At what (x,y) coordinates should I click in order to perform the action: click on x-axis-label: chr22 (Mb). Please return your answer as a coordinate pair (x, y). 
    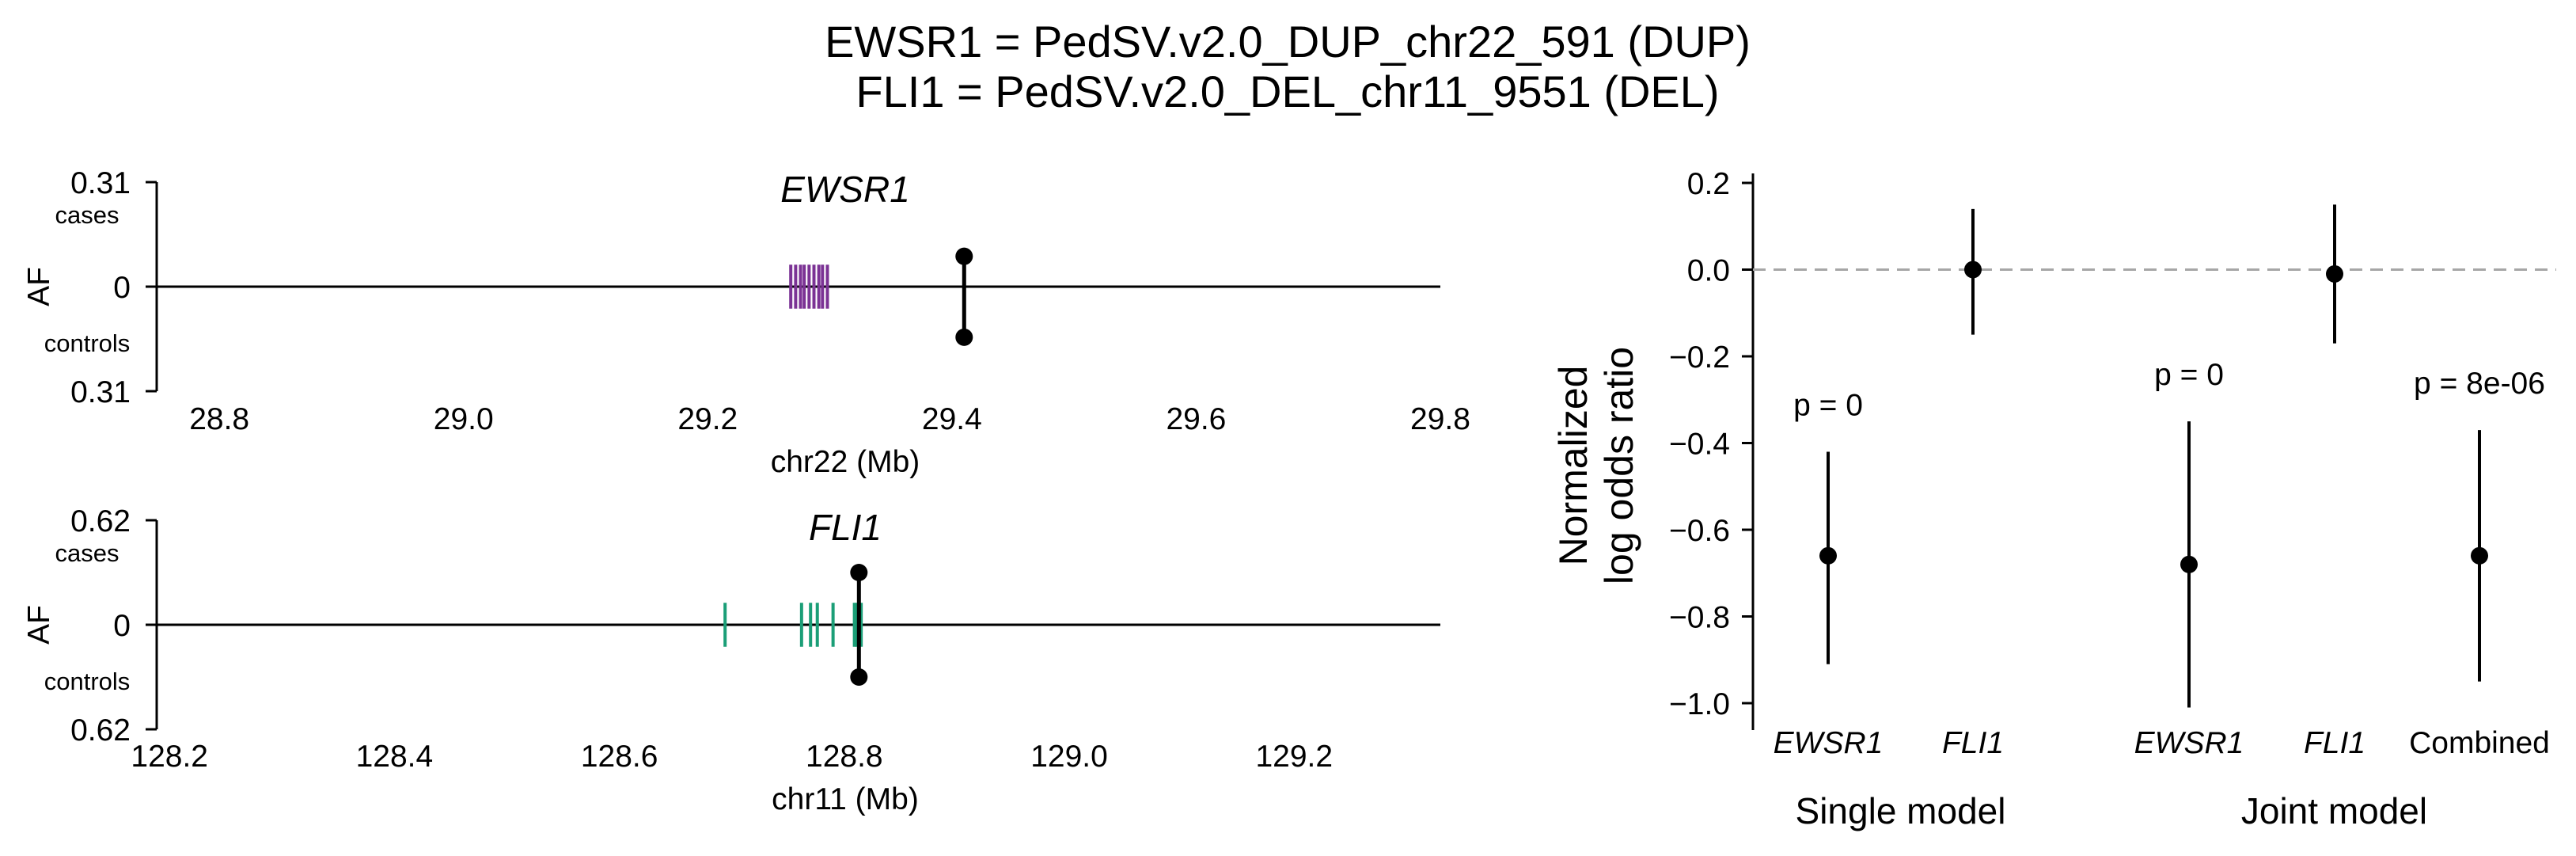
    Looking at the image, I should click on (845, 462).